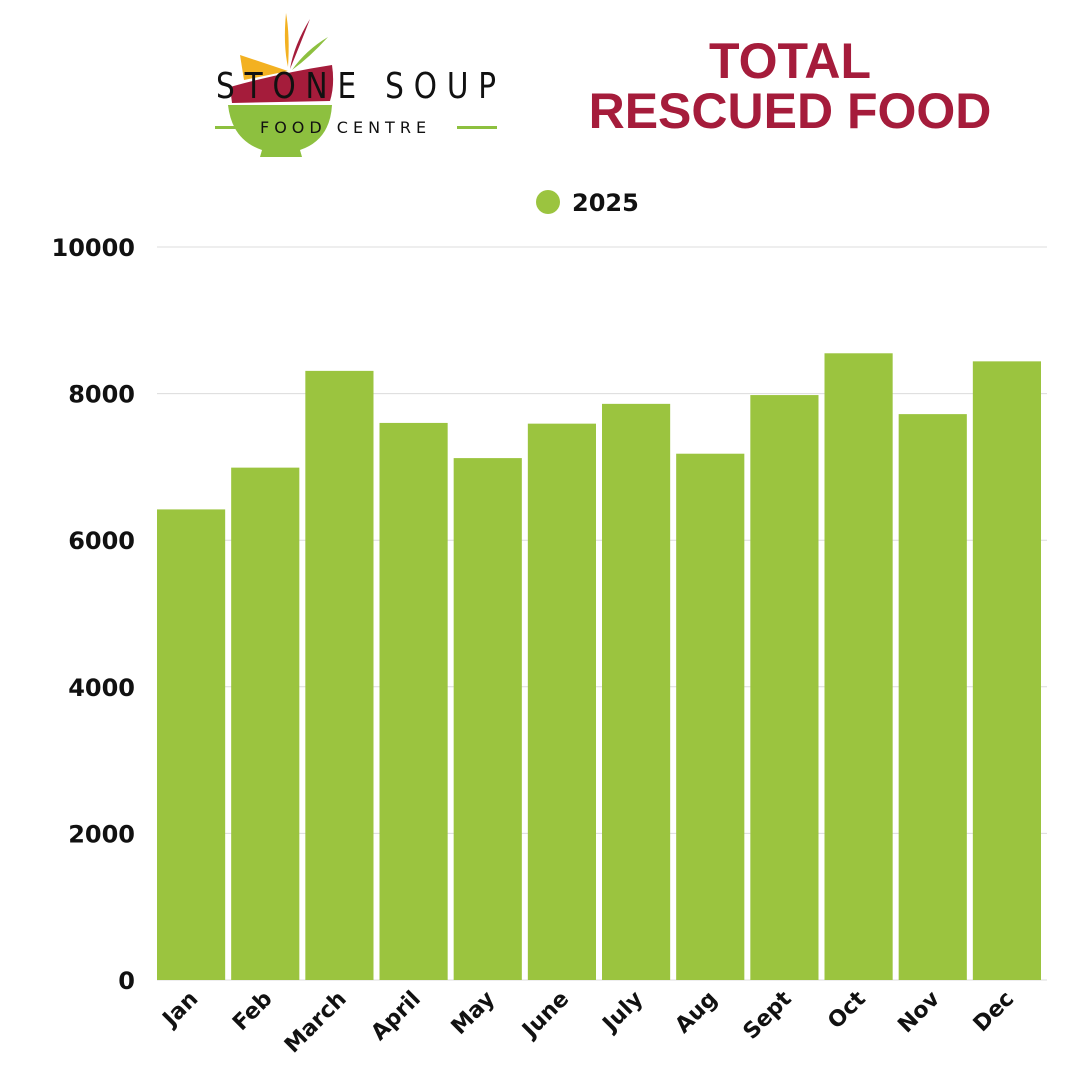  What do you see at coordinates (548, 202) in the screenshot?
I see `legend-marker` at bounding box center [548, 202].